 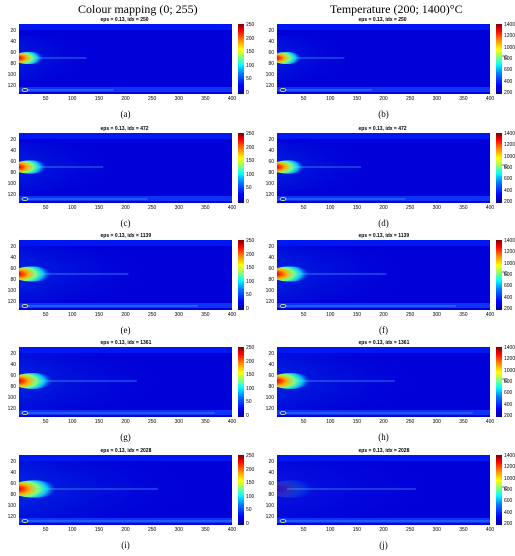 I want to click on panel-label: (f), so click(x=383, y=330).